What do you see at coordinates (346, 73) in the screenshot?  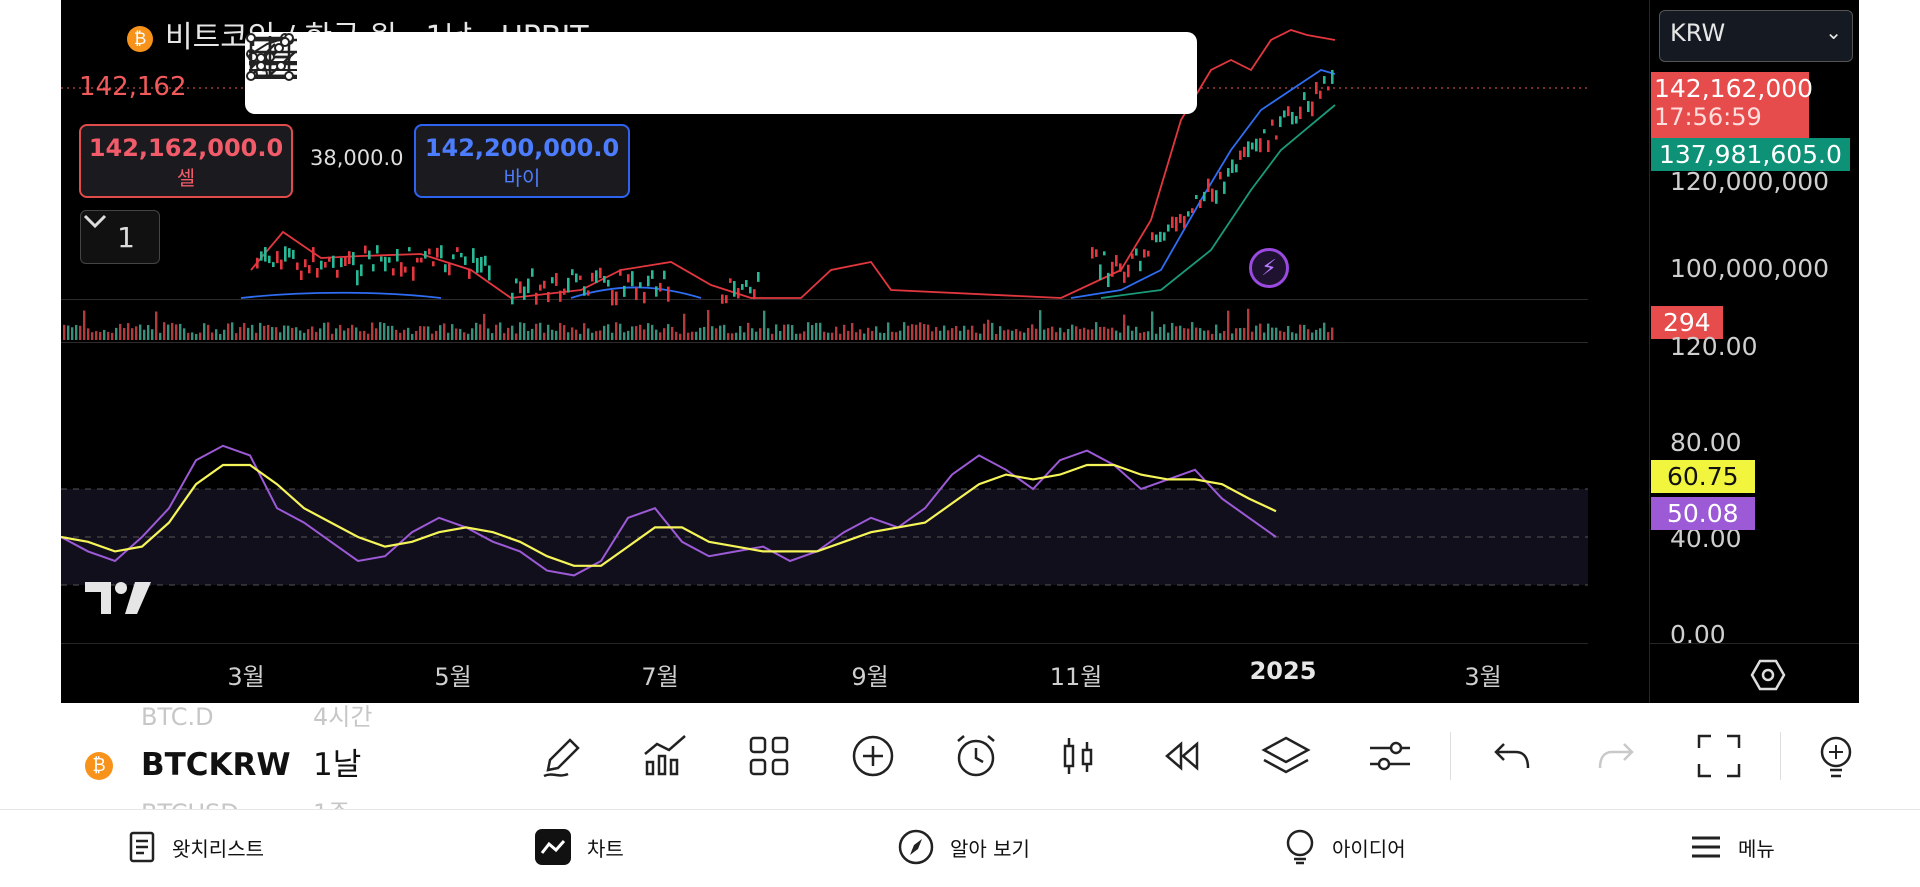 I see `horizontal-ray-icon` at bounding box center [346, 73].